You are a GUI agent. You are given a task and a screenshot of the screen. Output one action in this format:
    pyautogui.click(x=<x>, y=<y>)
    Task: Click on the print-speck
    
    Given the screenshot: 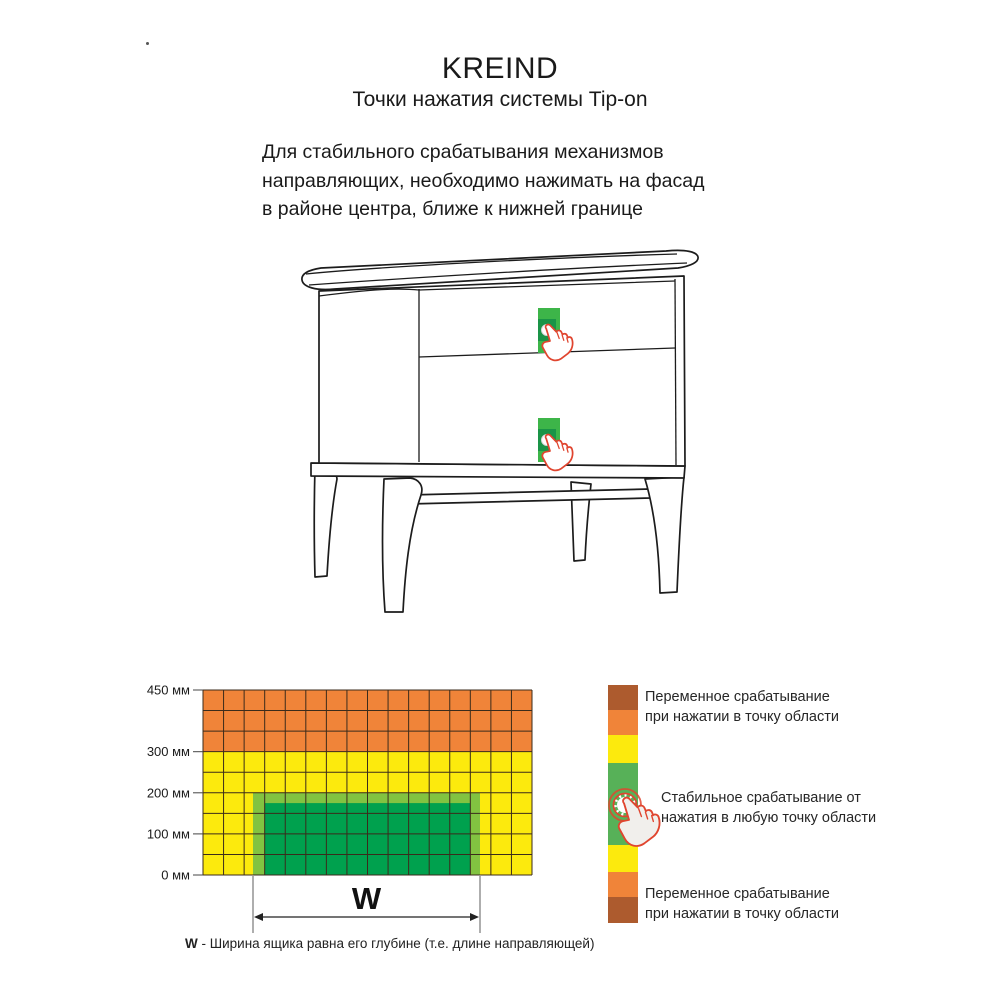 What is the action you would take?
    pyautogui.click(x=147, y=43)
    